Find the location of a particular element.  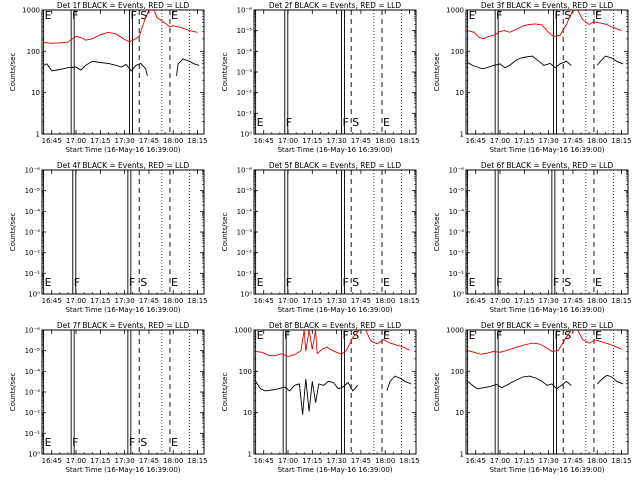

panel-title: Det 7f BLACK = Events, RED = LLD is located at coordinates (123, 325).